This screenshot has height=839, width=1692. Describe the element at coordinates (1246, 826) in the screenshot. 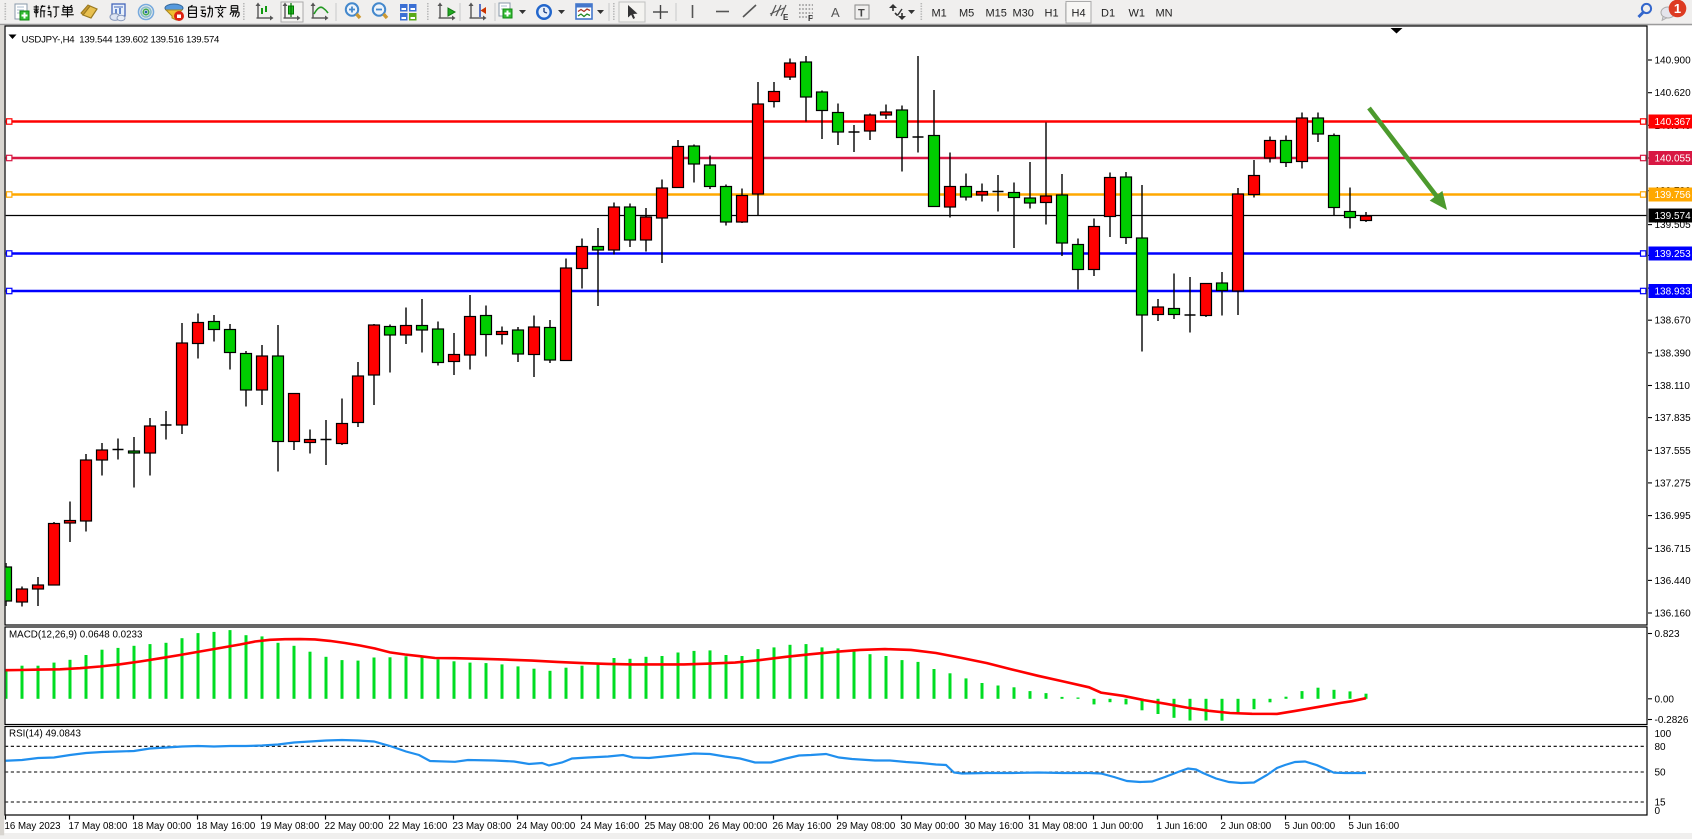

I see `svg-text: 2 Jun 08:00` at that location.